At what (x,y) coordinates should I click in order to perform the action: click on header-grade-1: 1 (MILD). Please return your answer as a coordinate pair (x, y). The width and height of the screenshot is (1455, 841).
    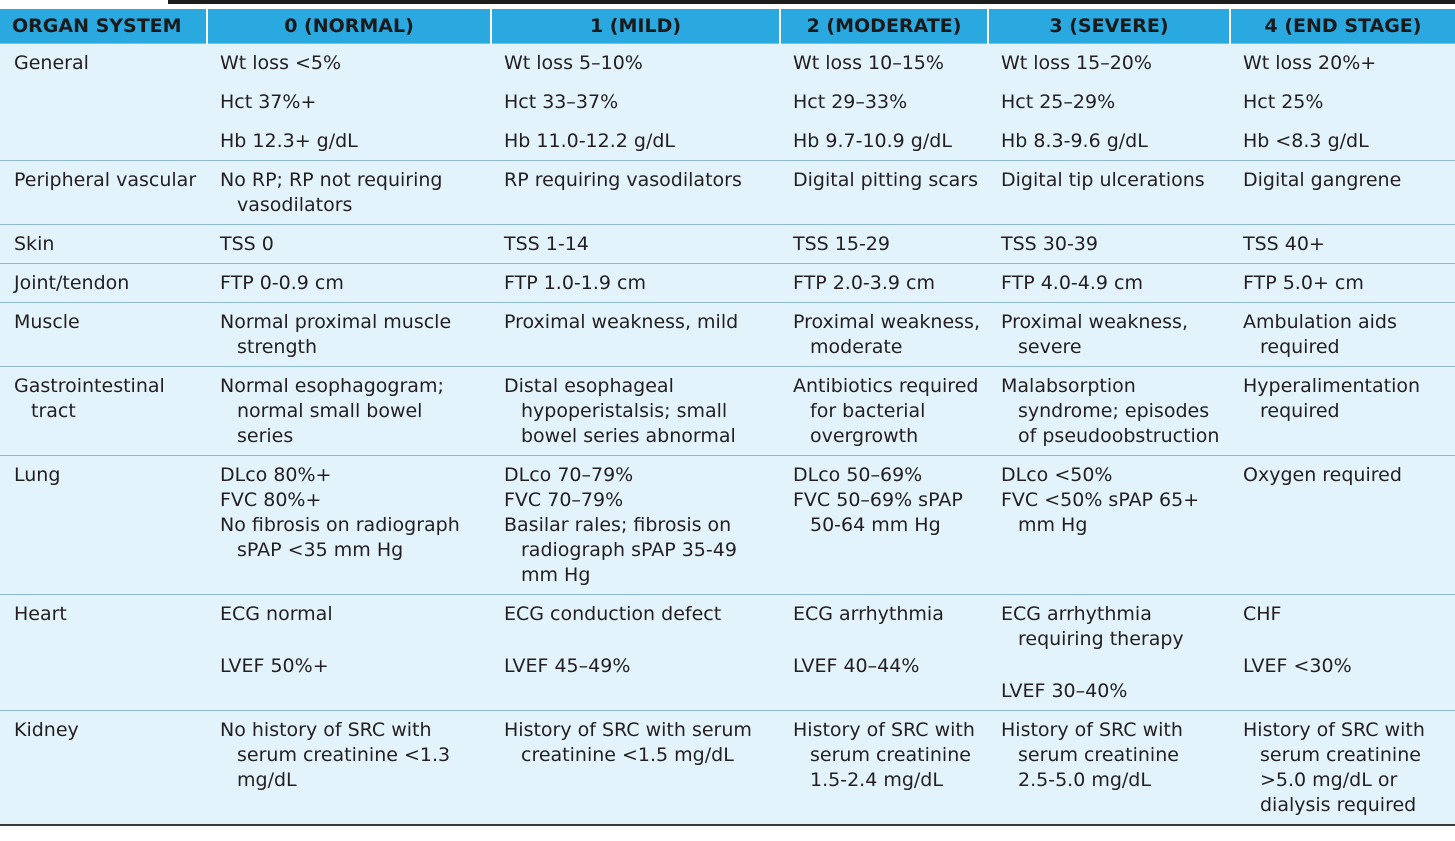
    Looking at the image, I should click on (636, 26).